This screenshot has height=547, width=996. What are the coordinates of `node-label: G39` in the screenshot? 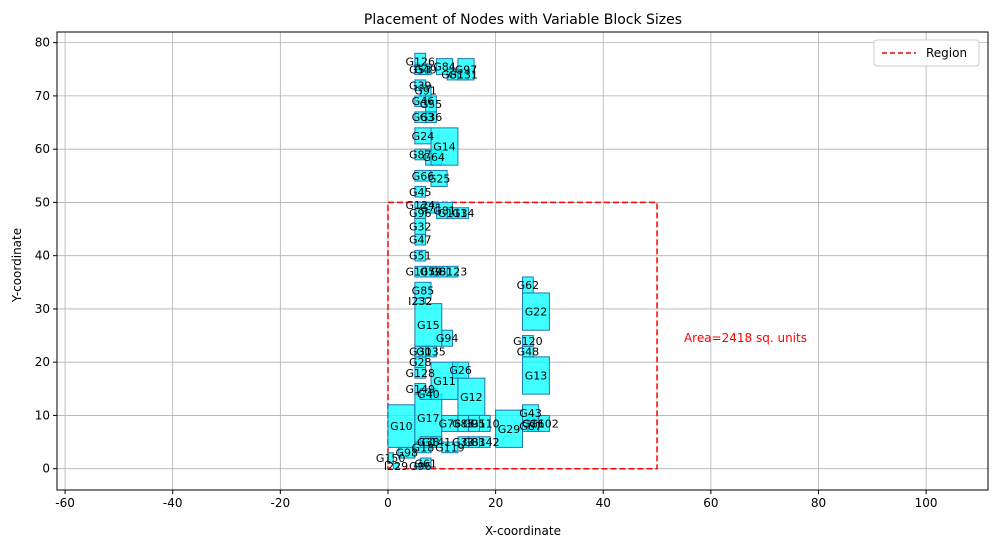 It's located at (420, 85).